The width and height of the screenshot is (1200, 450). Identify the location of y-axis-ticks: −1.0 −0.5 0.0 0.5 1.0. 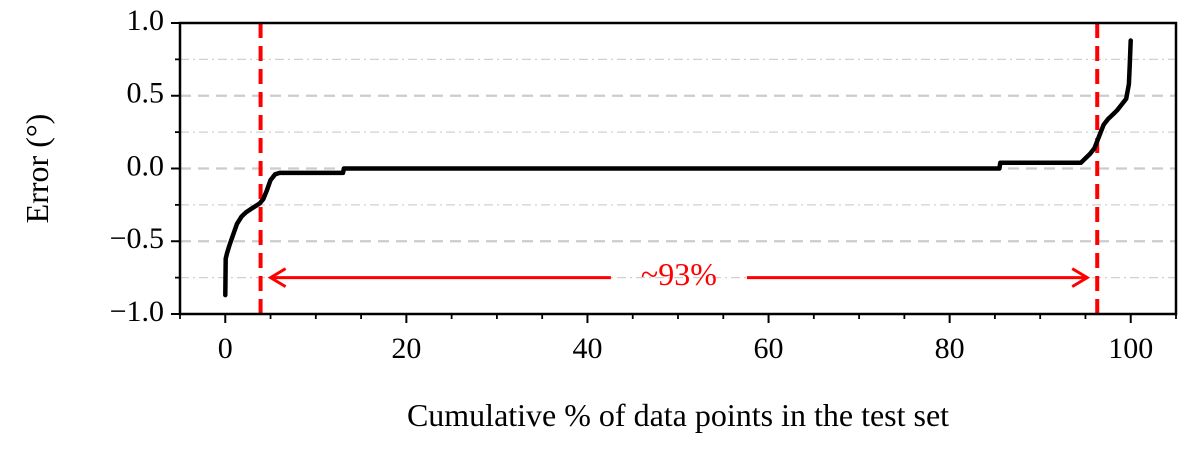
(145, 166).